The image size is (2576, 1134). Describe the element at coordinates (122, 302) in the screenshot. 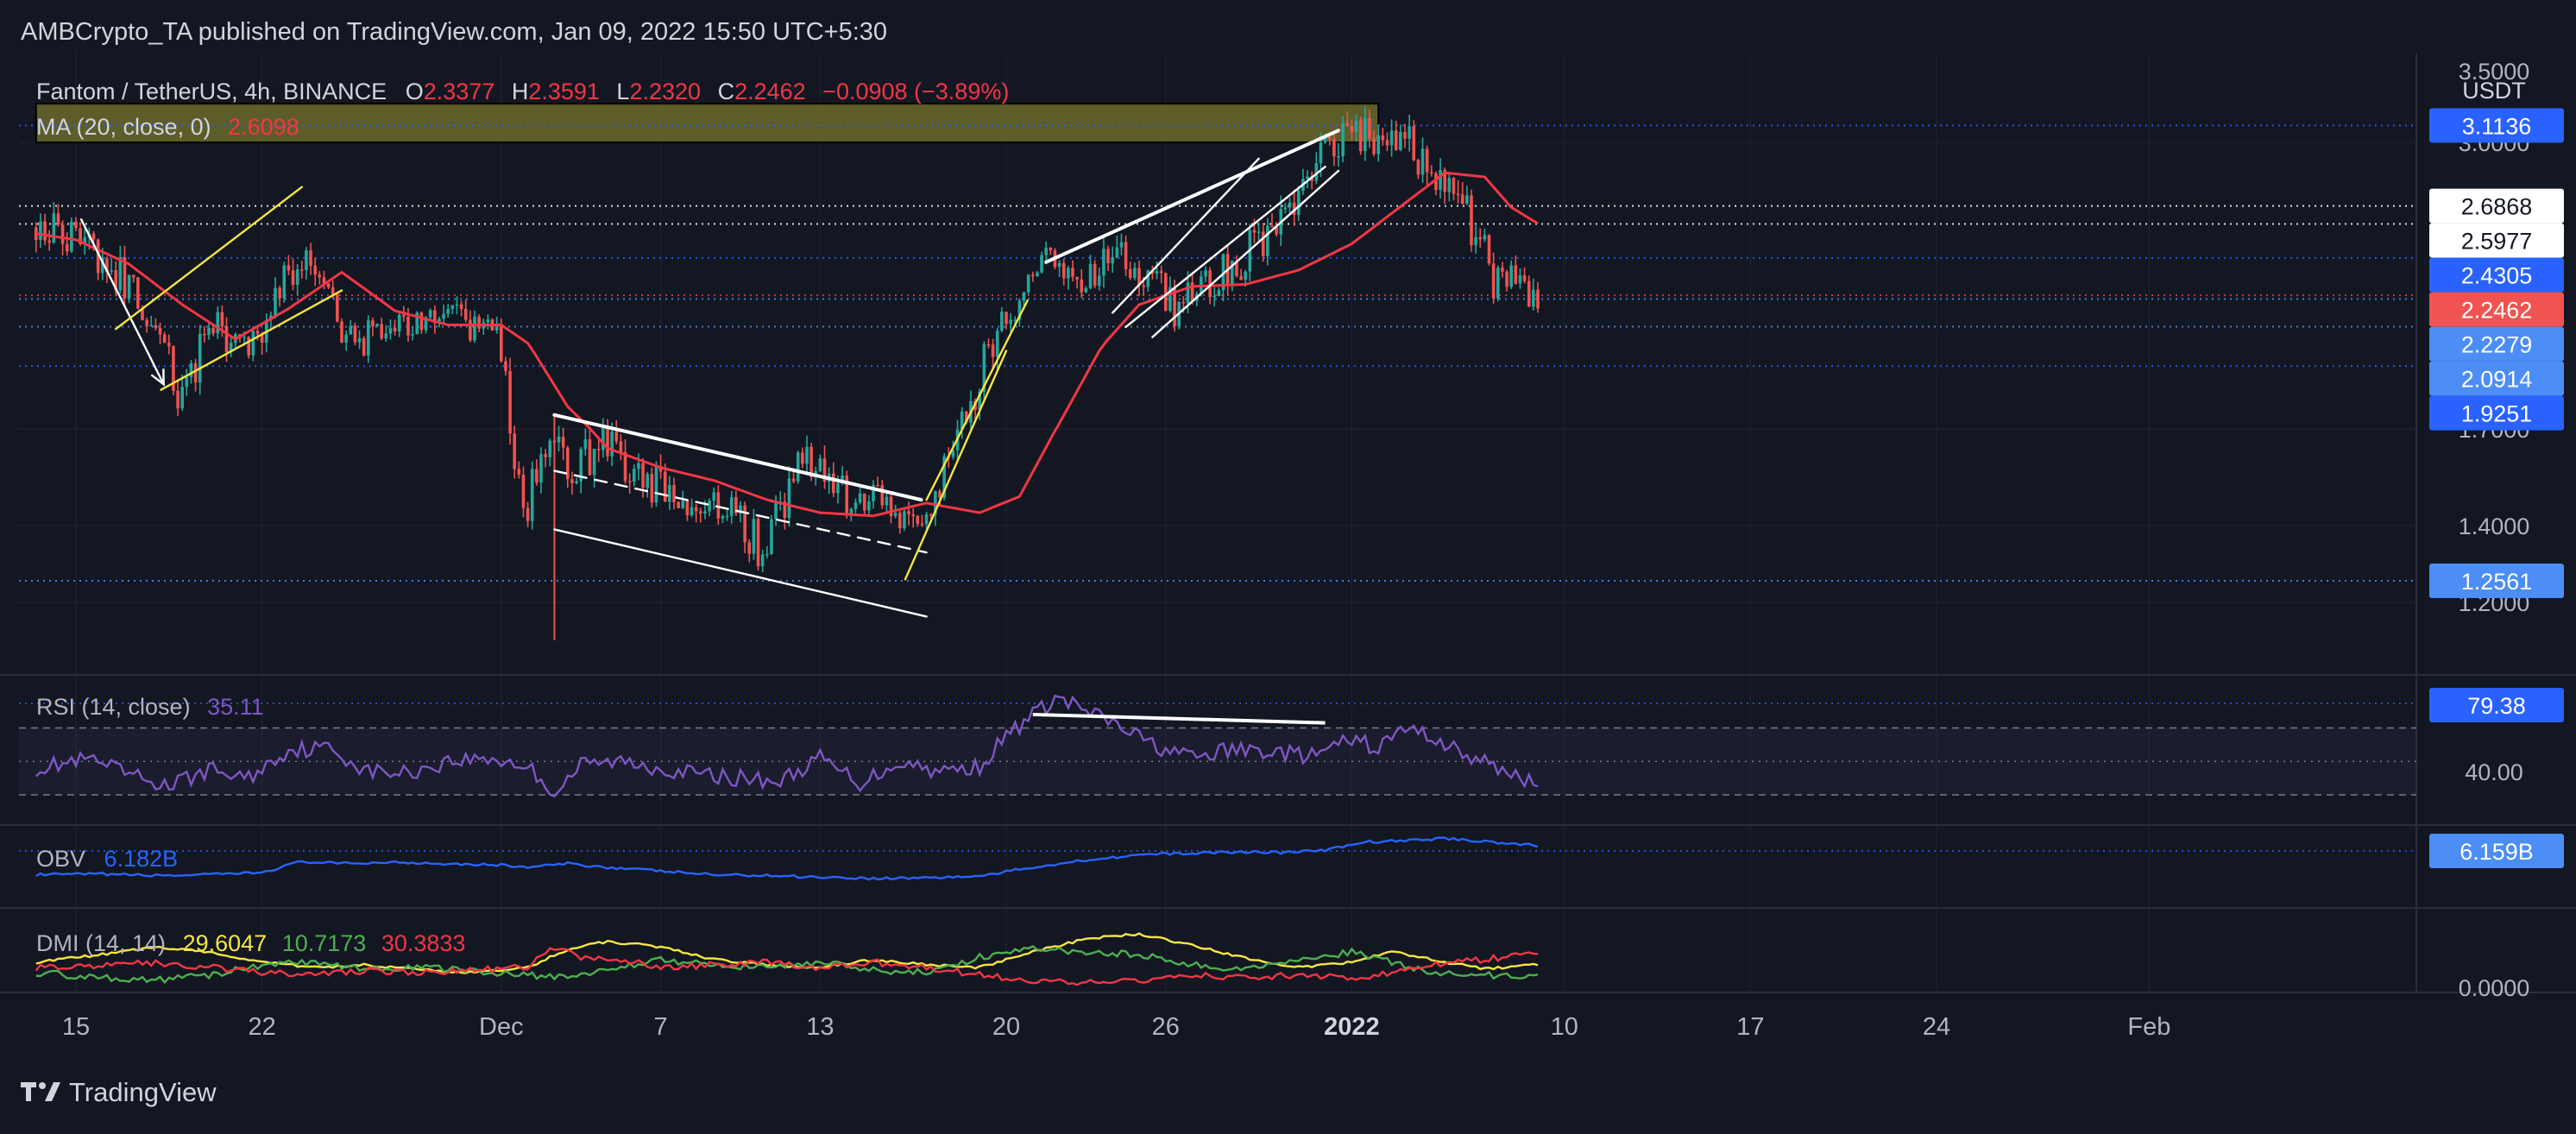

I see `decline-arrow` at that location.